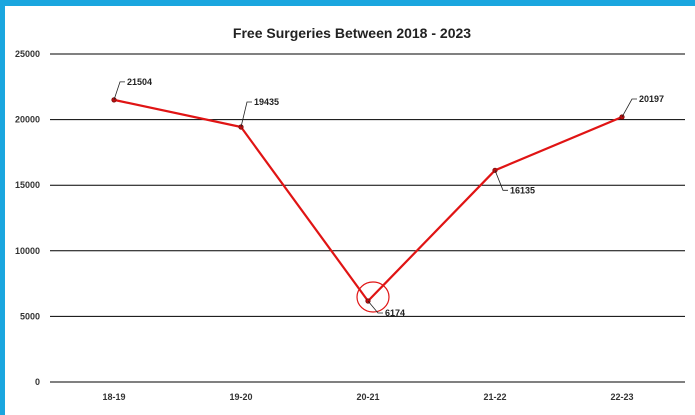 The image size is (695, 415). Describe the element at coordinates (352, 33) in the screenshot. I see `chart-title: Free Surgeries Between 2018 - 2023` at that location.